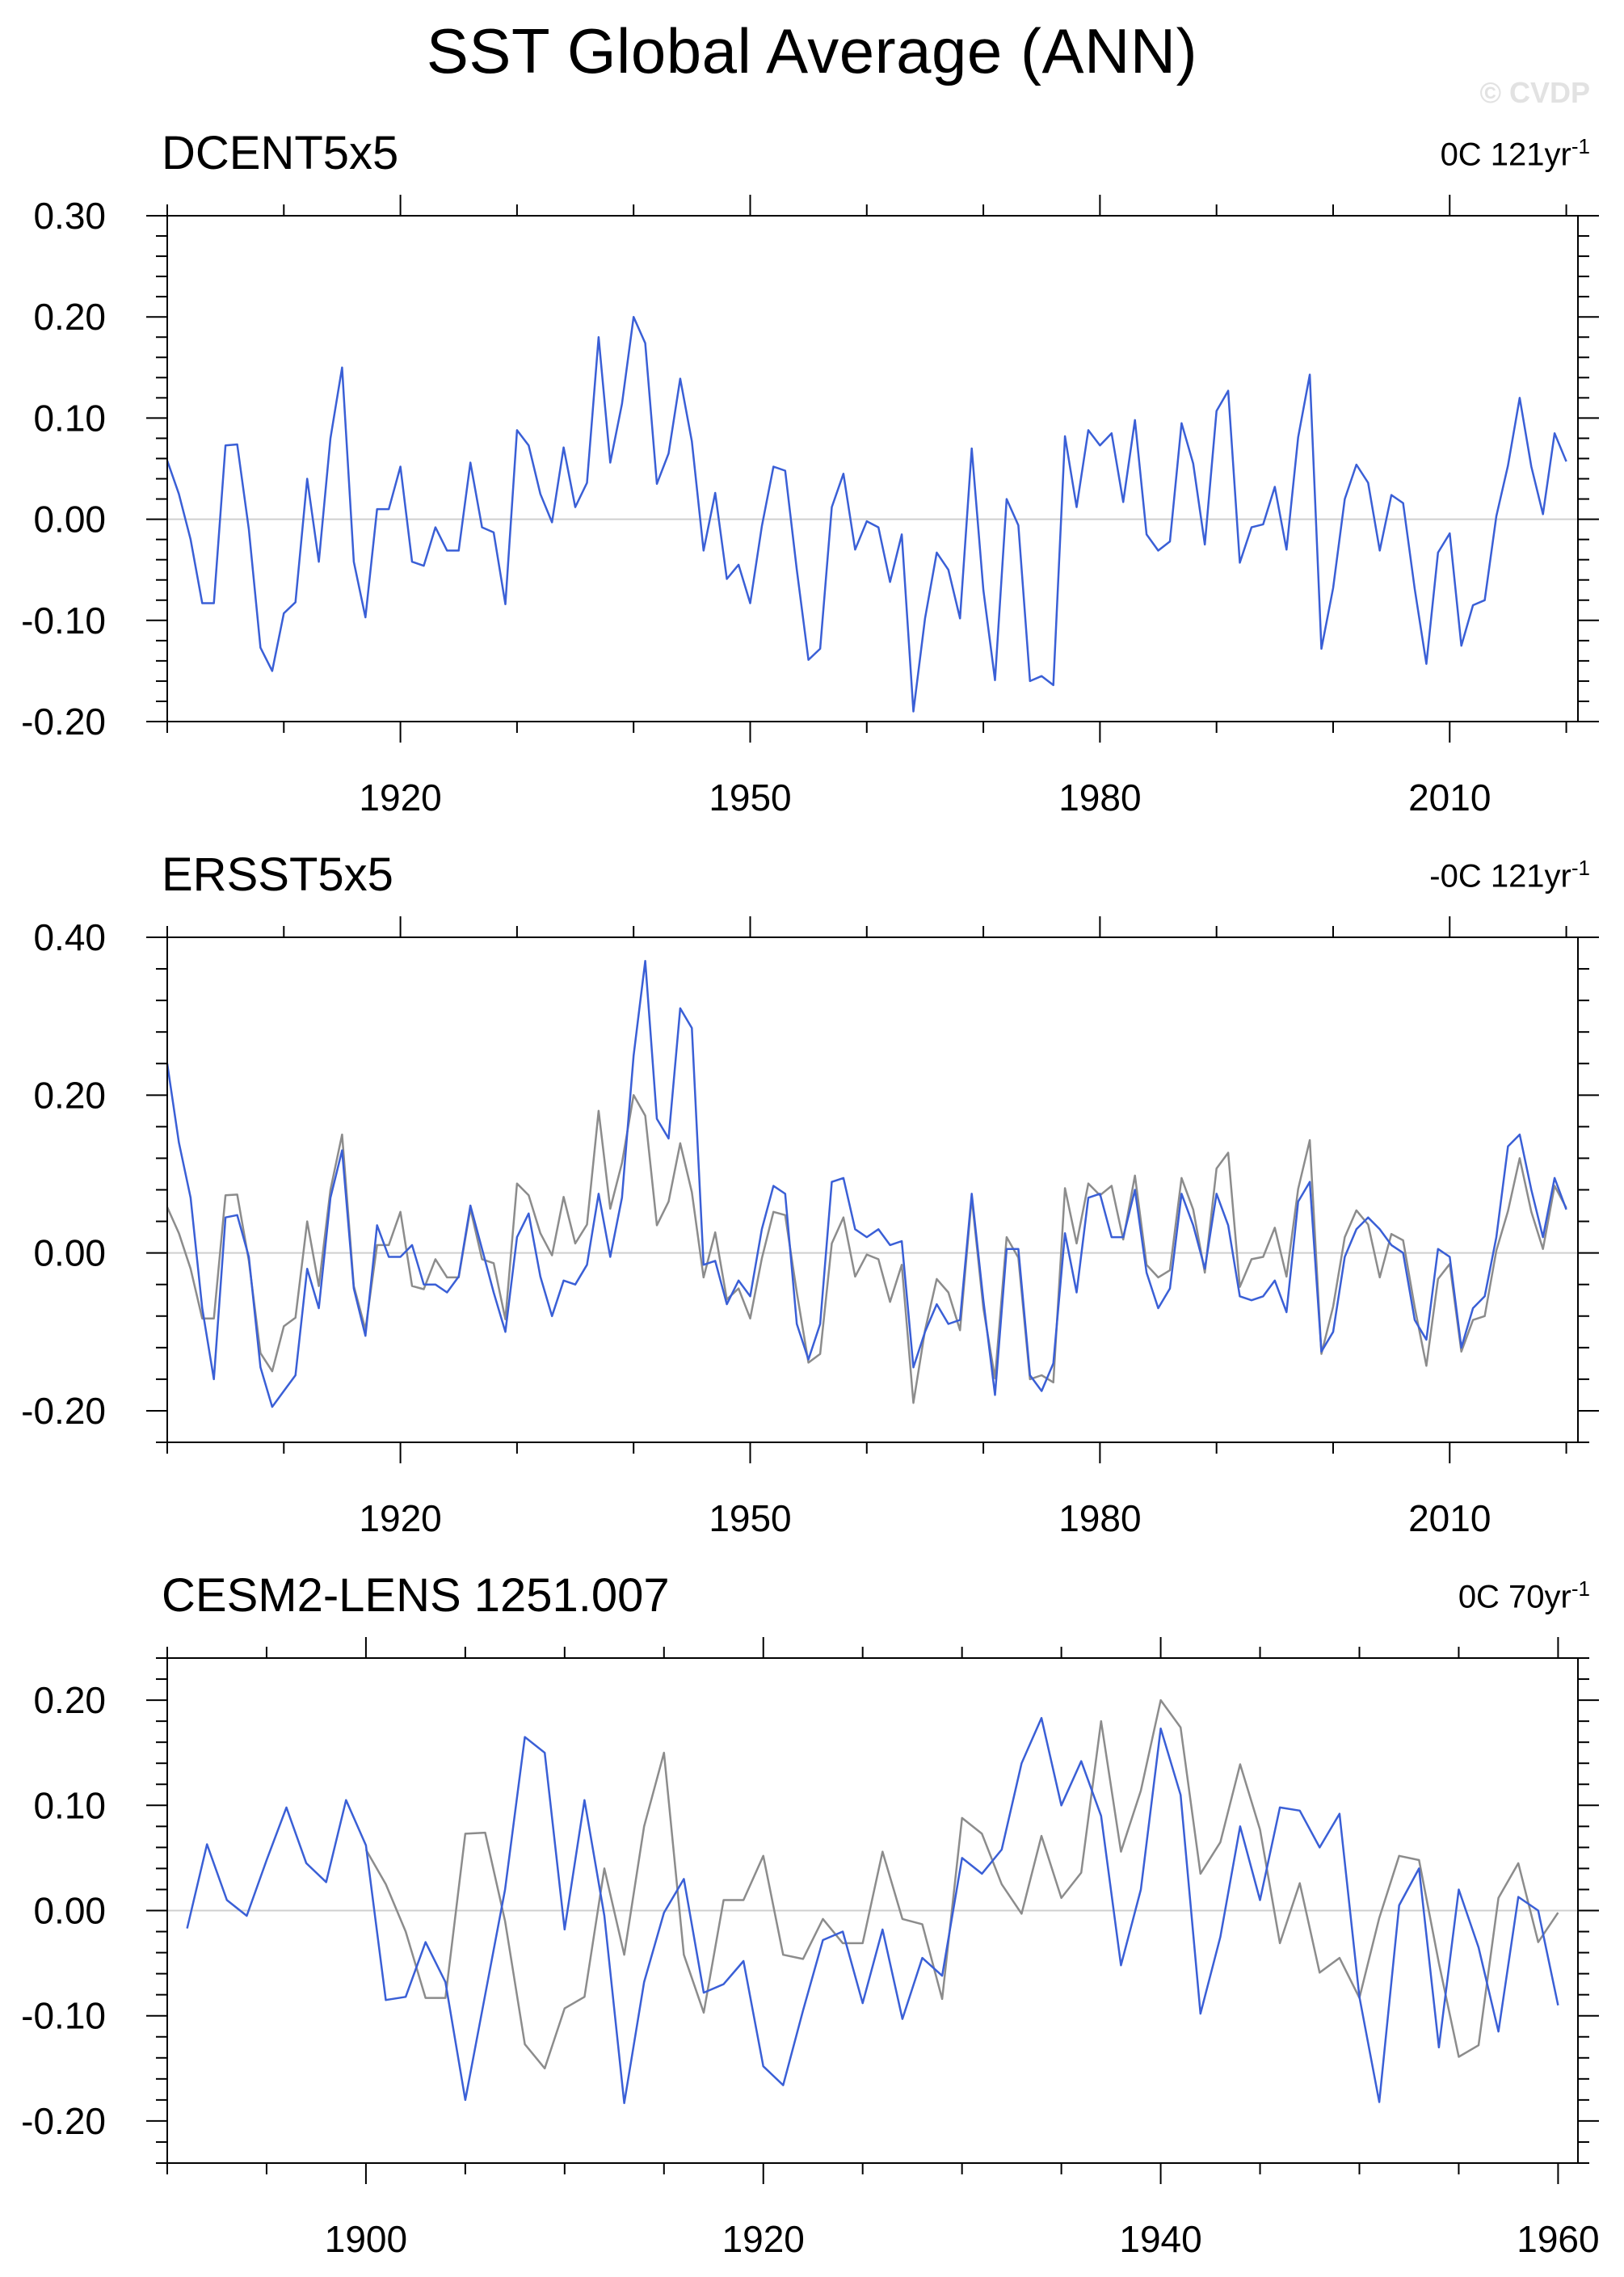 The height and width of the screenshot is (2277, 1624). Describe the element at coordinates (1558, 2239) in the screenshot. I see `x-tick-label: 1960` at that location.